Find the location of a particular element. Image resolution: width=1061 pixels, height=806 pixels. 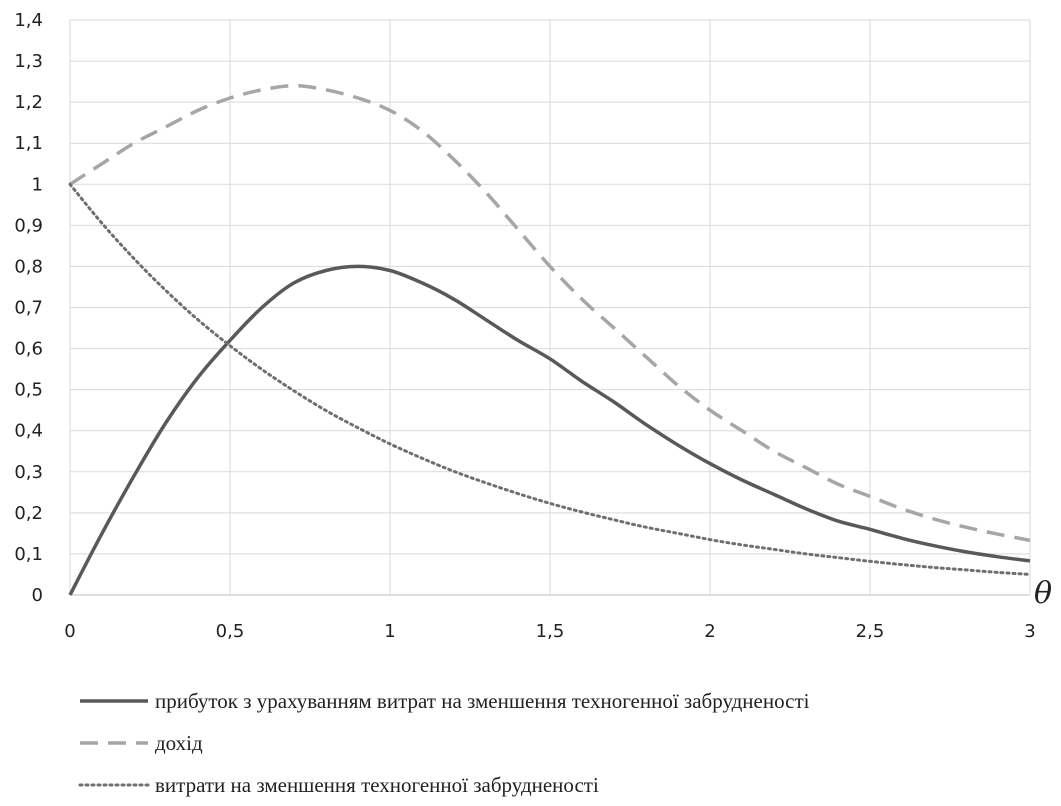

x-tick-label: 1,5 is located at coordinates (550, 631).